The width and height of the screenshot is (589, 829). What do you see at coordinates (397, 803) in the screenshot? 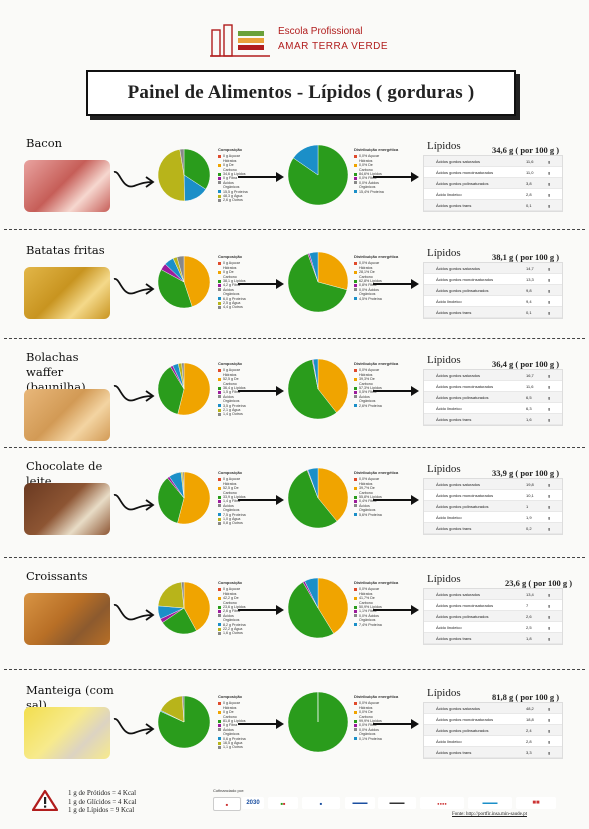
I see `sponsor-logo-6: ▬▬▬` at bounding box center [397, 803].